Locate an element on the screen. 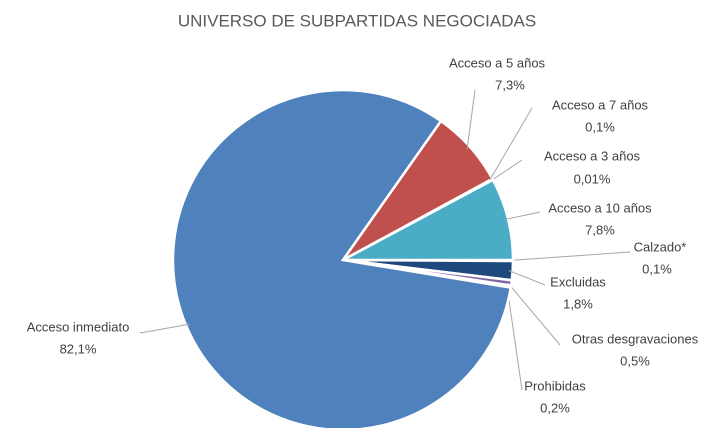 The width and height of the screenshot is (717, 428). chart-title: UNIVERSO DE SUBPARTIDAS NEGOCIADAS is located at coordinates (357, 20).